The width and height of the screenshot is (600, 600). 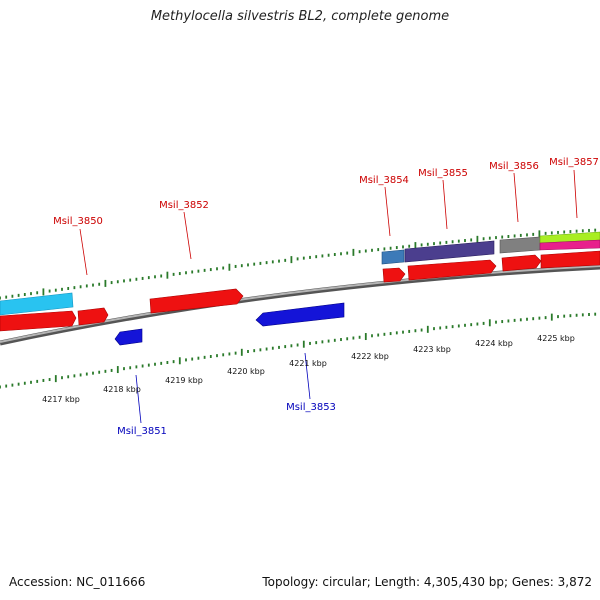 What do you see at coordinates (443, 173) in the screenshot?
I see `gene-label-msil-3855: Msil_3855` at bounding box center [443, 173].